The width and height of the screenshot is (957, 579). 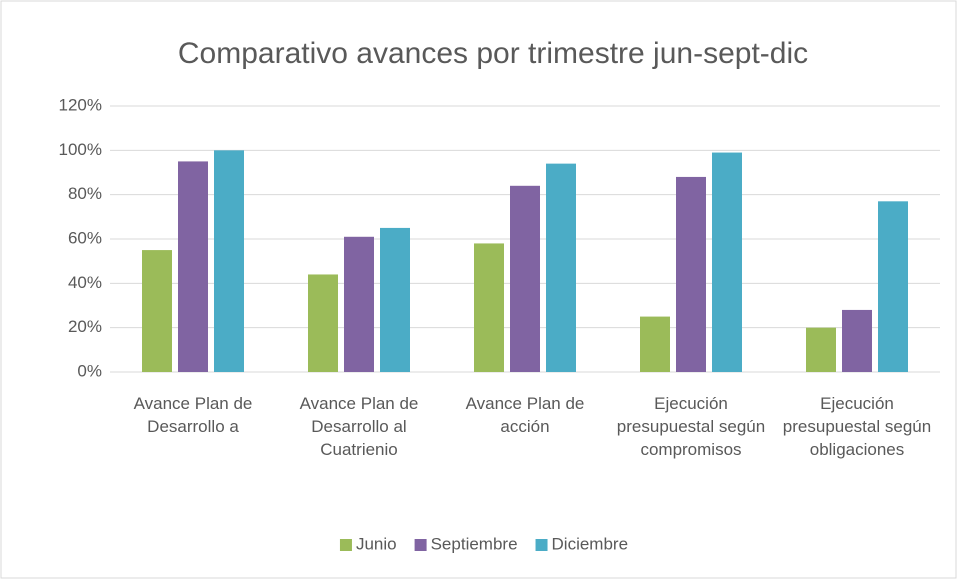 What do you see at coordinates (359, 426) in the screenshot?
I see `x-tick-label: Avance Plan de Desarrollo al Cuatrienio` at bounding box center [359, 426].